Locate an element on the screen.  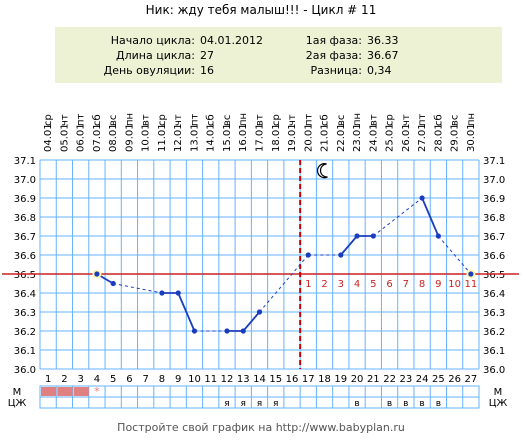
date-label: 19.01 is located at coordinates (292, 137).